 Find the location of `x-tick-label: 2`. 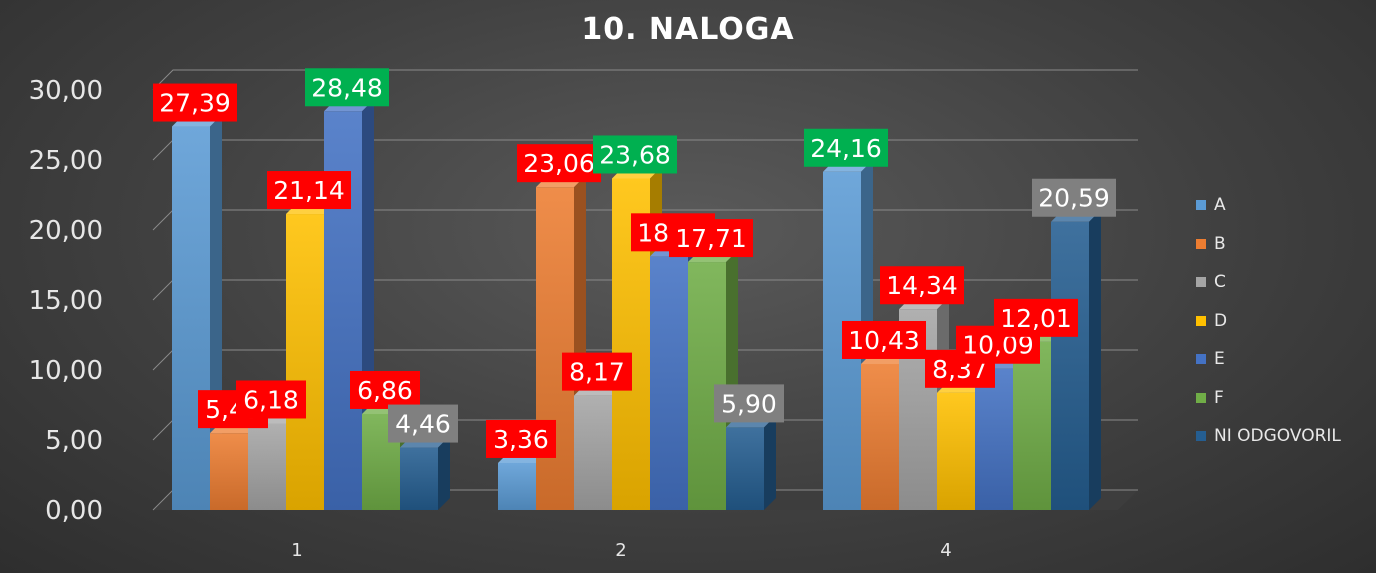

x-tick-label: 2 is located at coordinates (620, 550).